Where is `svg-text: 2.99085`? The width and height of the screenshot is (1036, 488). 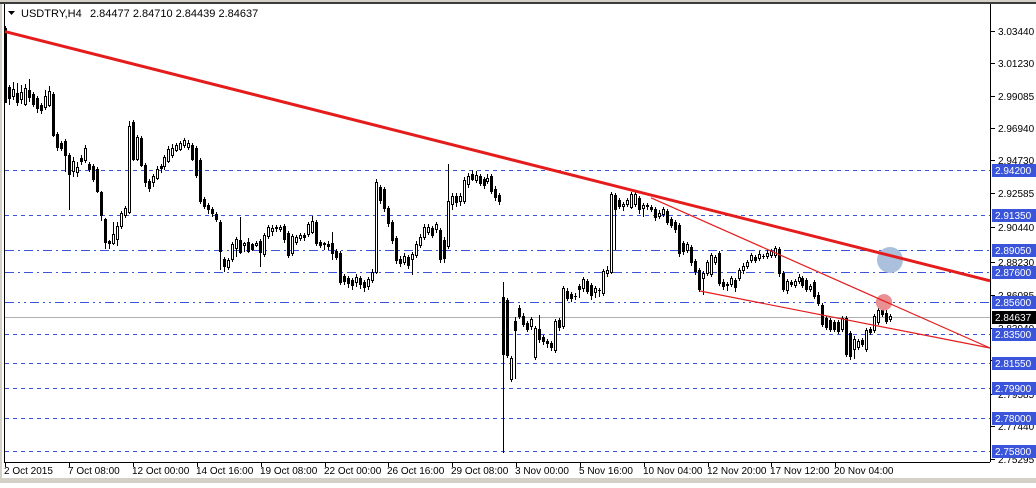 svg-text: 2.99085 is located at coordinates (1016, 97).